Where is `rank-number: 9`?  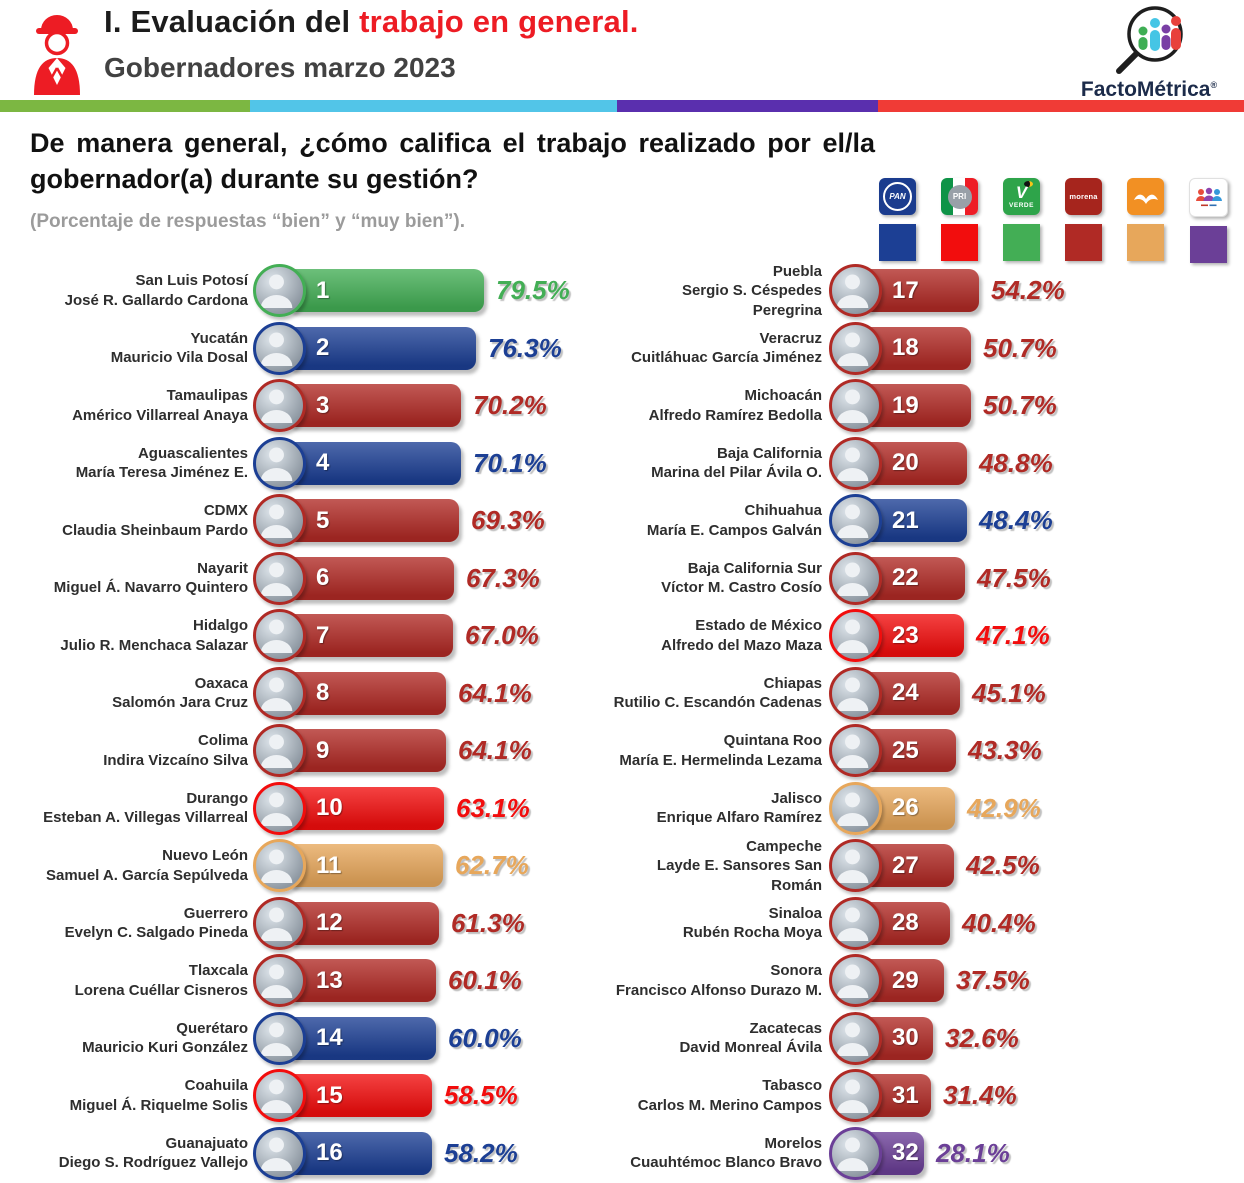 rank-number: 9 is located at coordinates (323, 750).